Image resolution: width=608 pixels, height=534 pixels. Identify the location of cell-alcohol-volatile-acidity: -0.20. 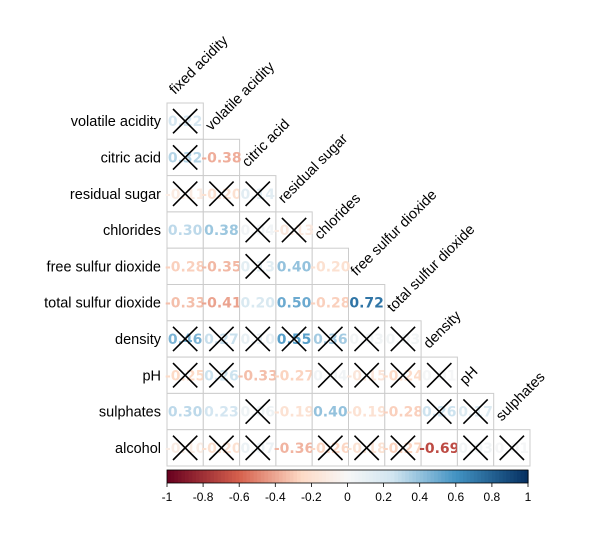
(221, 448).